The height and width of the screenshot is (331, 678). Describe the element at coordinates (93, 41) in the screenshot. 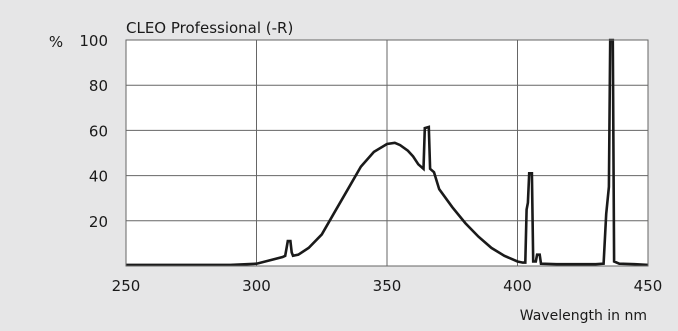

I see `y-tick-label-100: 100` at that location.